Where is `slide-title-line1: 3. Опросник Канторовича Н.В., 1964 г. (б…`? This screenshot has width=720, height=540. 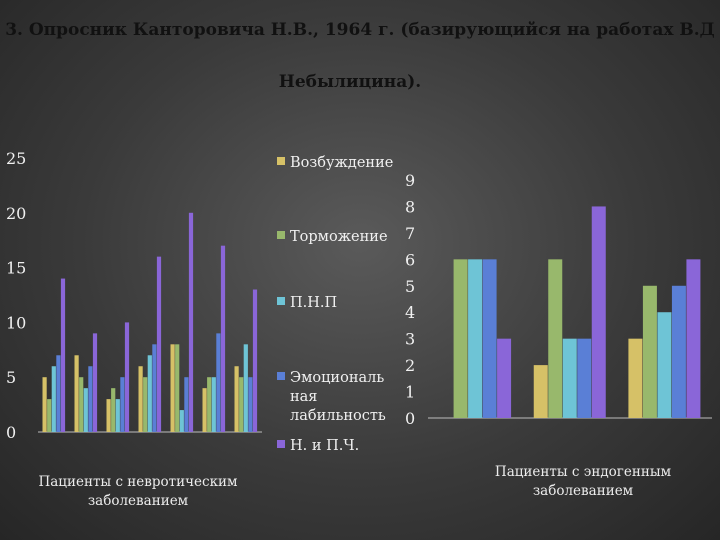 slide-title-line1: 3. Опросник Канторовича Н.В., 1964 г. (б… is located at coordinates (360, 30).